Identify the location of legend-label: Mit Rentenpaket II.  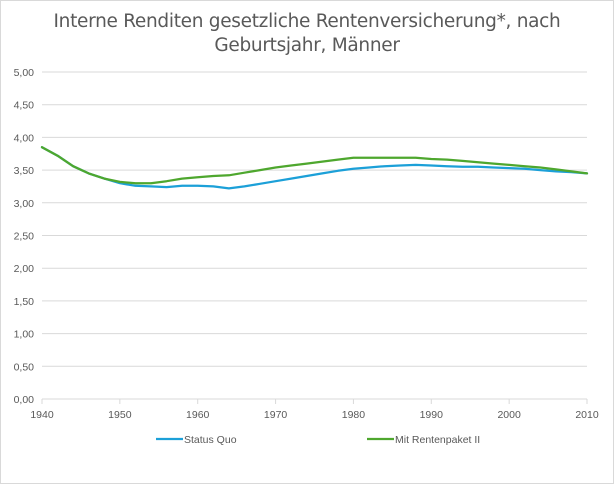
(437, 440).